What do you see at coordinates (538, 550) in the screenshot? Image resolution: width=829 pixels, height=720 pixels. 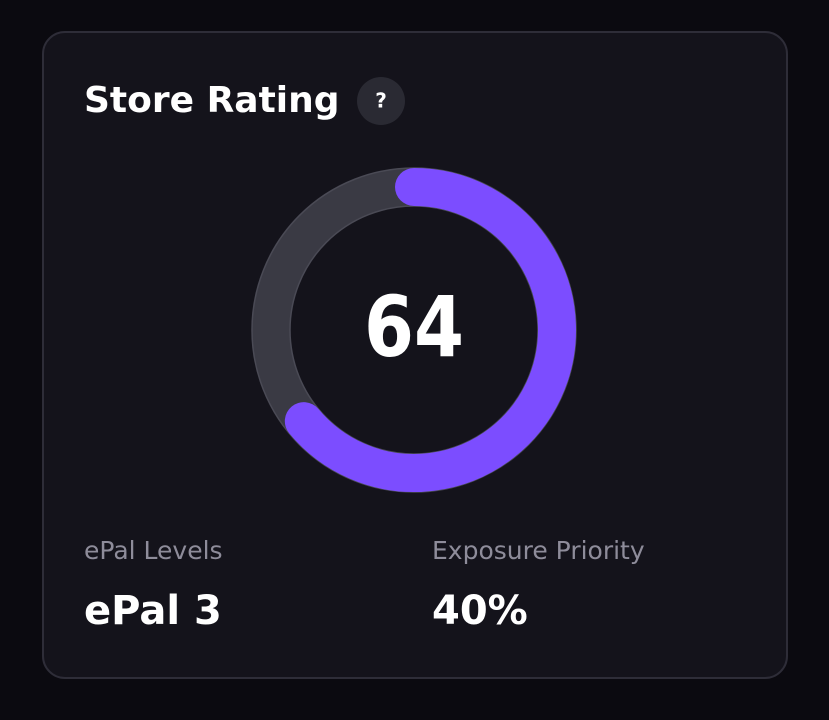 I see `stat-label: Exposure Priority` at bounding box center [538, 550].